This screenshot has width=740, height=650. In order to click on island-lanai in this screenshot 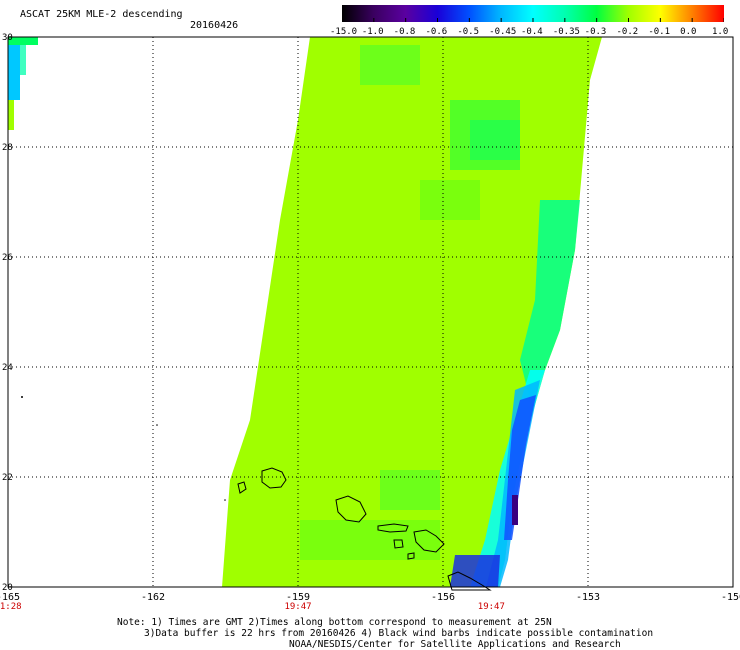, I will do `click(398, 544)`.